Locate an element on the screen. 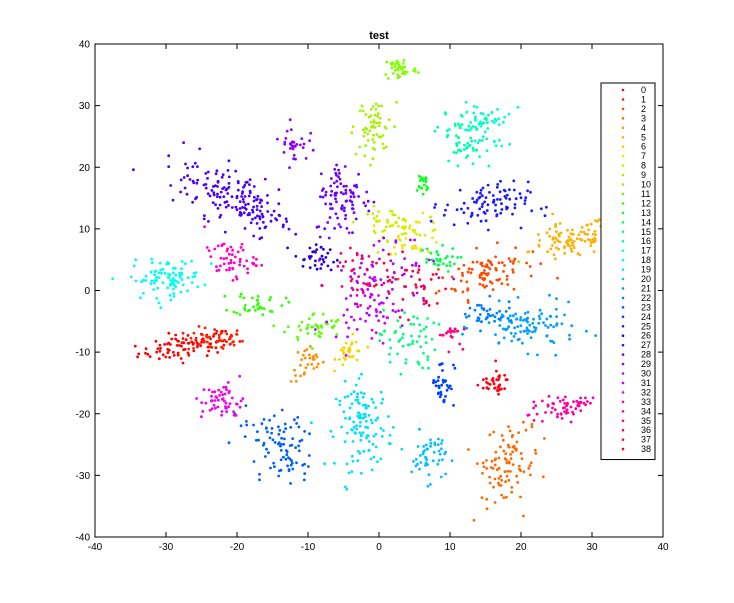 The height and width of the screenshot is (603, 734). legend-label: 4 is located at coordinates (643, 128).